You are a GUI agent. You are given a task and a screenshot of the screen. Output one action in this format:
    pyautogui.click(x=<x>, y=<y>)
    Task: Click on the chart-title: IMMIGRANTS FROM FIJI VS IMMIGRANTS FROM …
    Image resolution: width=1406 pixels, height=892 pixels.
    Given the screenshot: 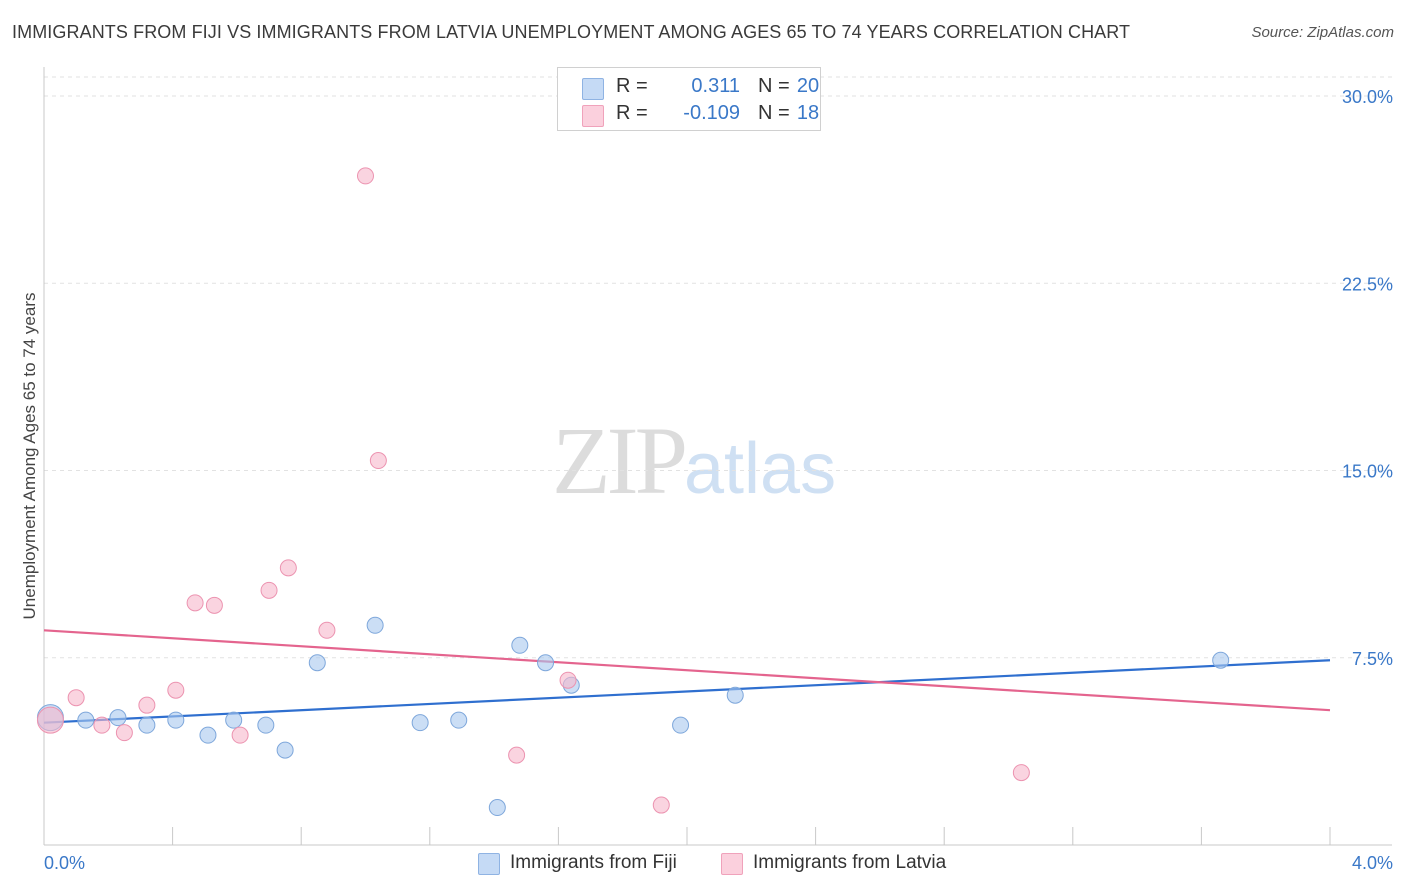 What is the action you would take?
    pyautogui.click(x=571, y=32)
    